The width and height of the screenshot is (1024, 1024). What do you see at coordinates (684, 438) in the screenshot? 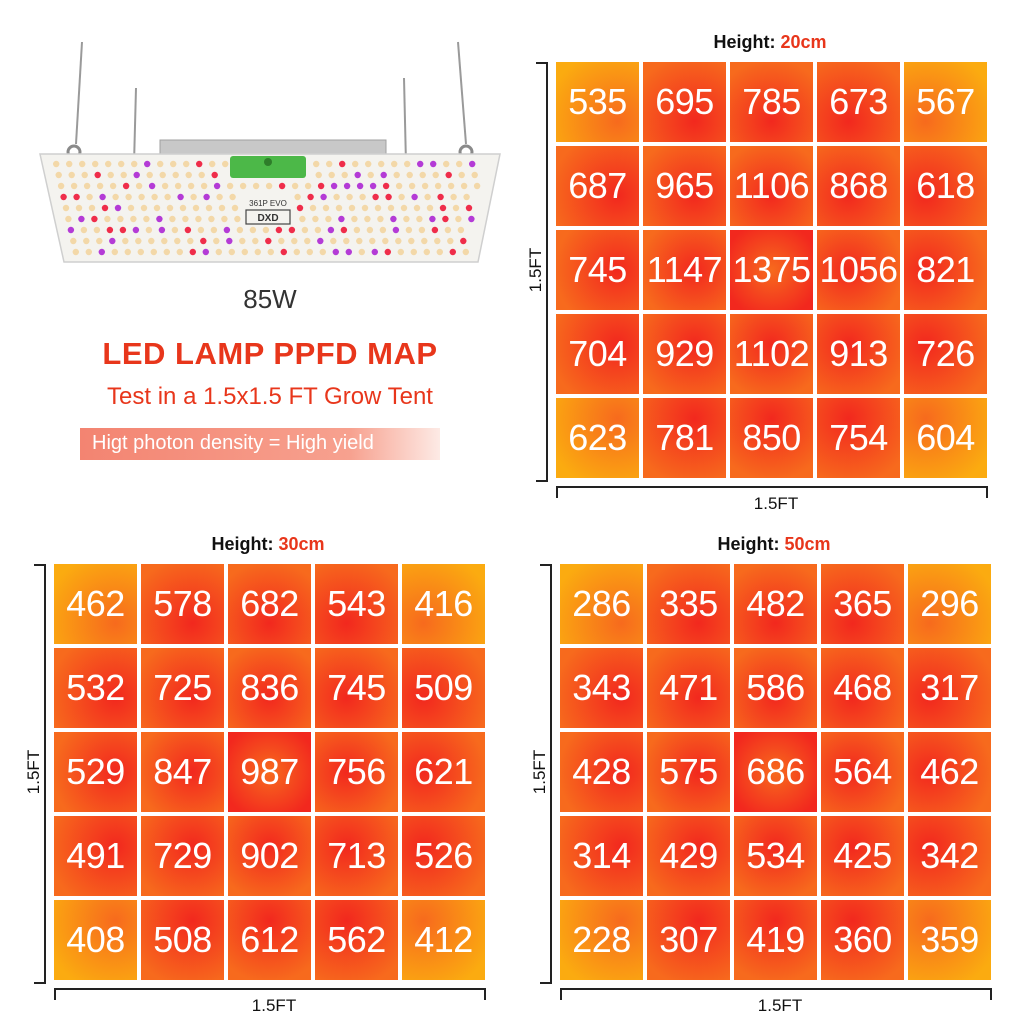
I see `ppfd-cell: 781` at bounding box center [684, 438].